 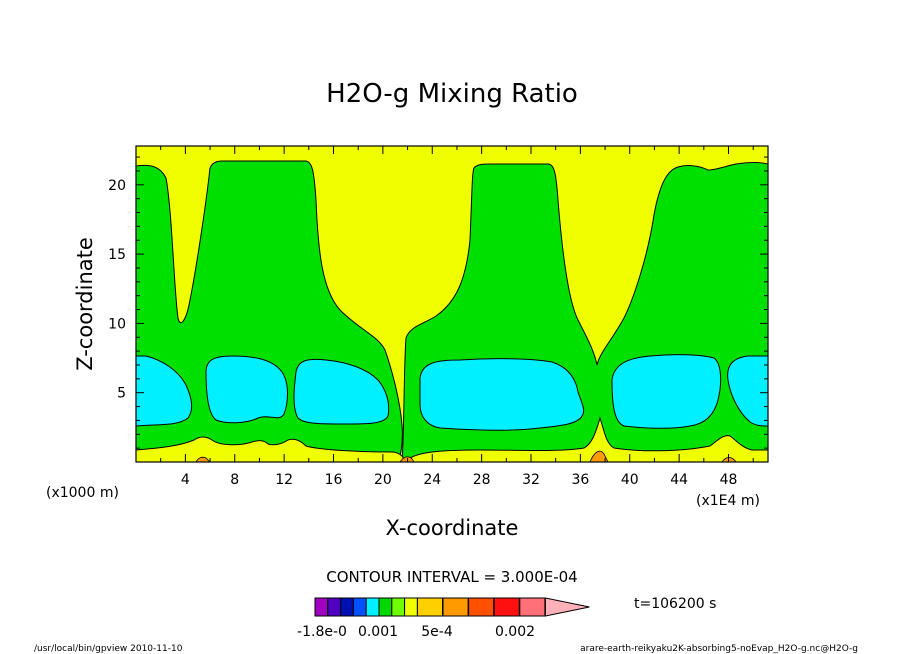 What do you see at coordinates (580, 480) in the screenshot?
I see `x-tick-label: 36` at bounding box center [580, 480].